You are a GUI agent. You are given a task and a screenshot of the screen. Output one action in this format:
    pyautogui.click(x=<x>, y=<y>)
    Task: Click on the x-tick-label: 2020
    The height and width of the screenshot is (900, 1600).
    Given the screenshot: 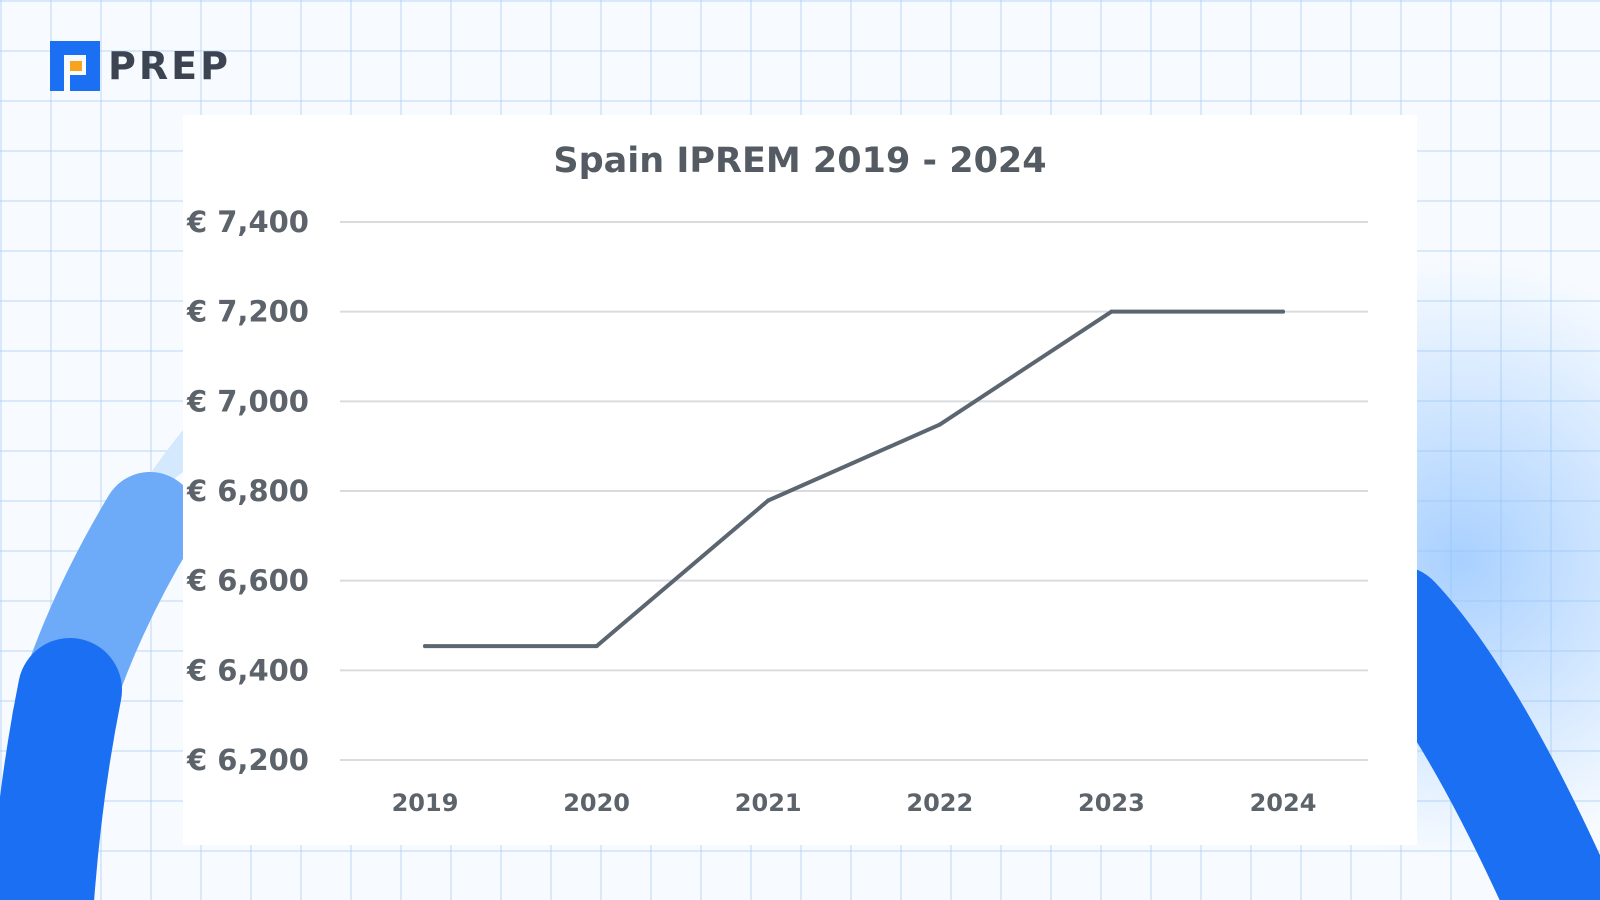 What is the action you would take?
    pyautogui.click(x=596, y=803)
    